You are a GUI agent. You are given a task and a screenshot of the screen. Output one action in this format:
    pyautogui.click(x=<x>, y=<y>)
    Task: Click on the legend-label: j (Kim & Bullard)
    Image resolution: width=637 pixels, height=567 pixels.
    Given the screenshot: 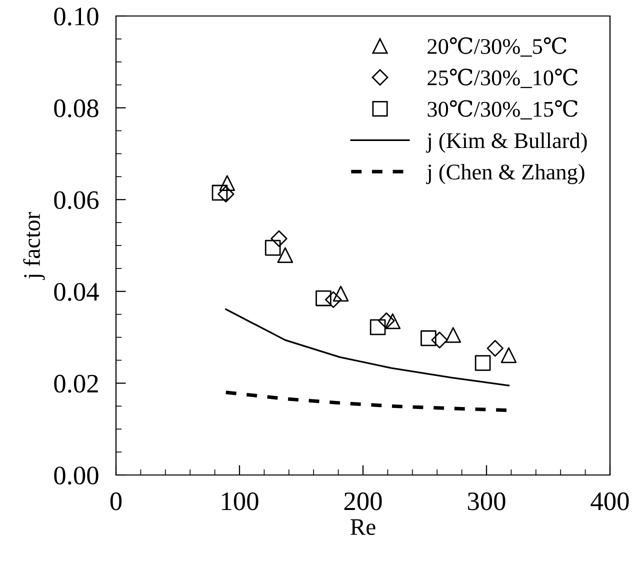 What is the action you would take?
    pyautogui.click(x=506, y=142)
    